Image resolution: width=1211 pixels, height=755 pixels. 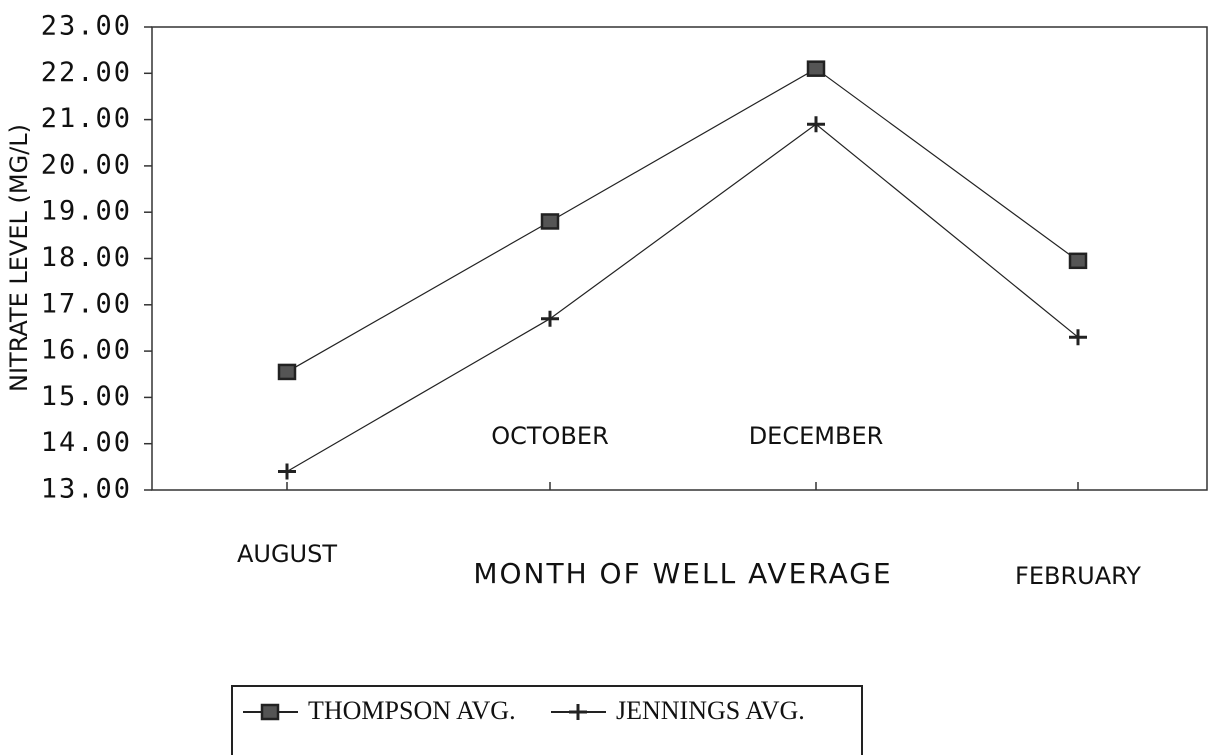 What do you see at coordinates (86, 118) in the screenshot?
I see `y-tick-label: 21.00` at bounding box center [86, 118].